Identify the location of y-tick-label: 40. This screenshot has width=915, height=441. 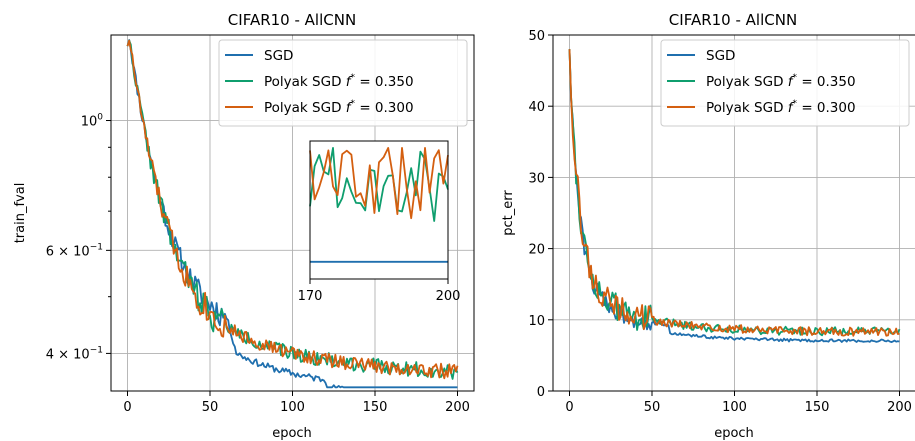
(536, 107).